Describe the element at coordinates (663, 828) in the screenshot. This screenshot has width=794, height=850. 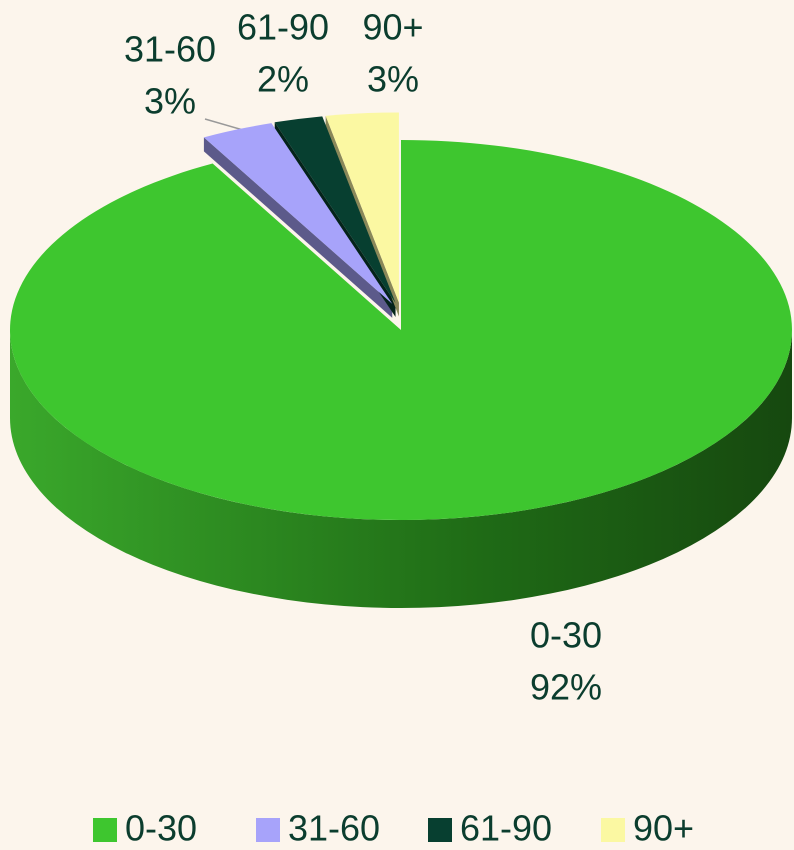
I see `legend-label: 90+` at that location.